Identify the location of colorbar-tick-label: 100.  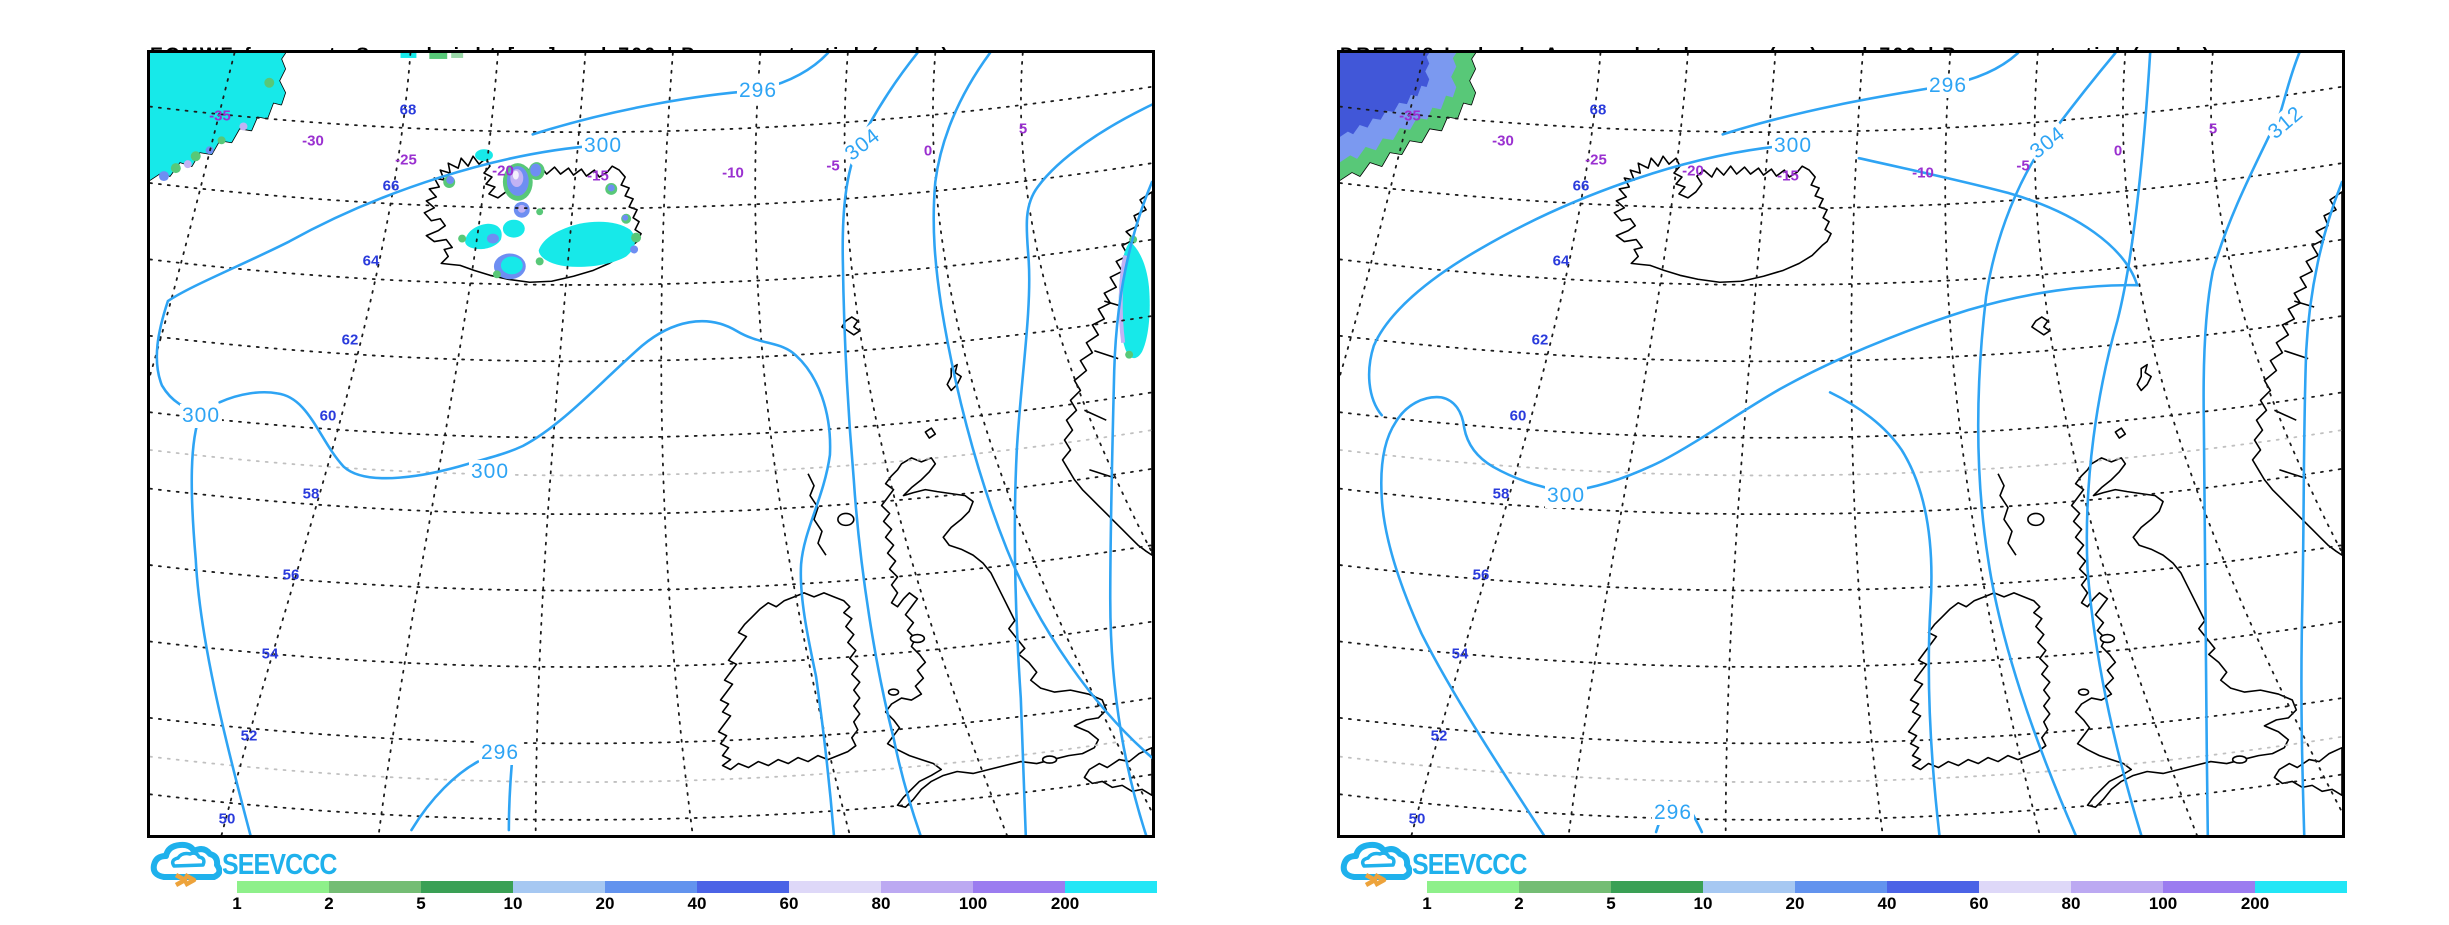
(973, 903).